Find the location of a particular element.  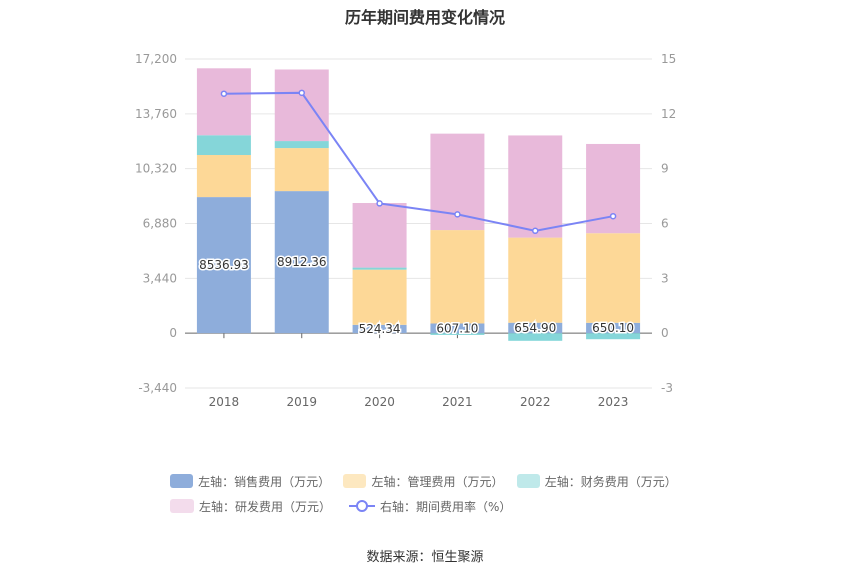

legend-item-admin: 左轴：管理费用（万元） is located at coordinates (423, 481).